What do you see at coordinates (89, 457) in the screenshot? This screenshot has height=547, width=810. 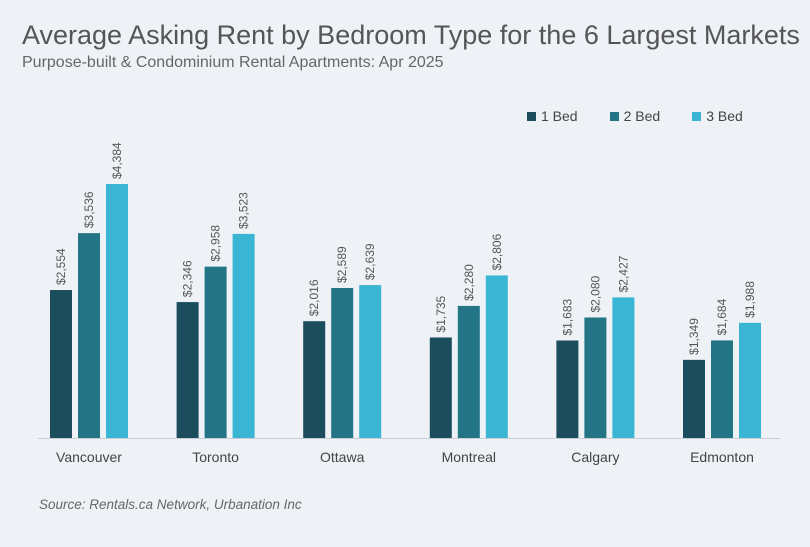 I see `x-tick-label-vancouver: Vancouver` at bounding box center [89, 457].